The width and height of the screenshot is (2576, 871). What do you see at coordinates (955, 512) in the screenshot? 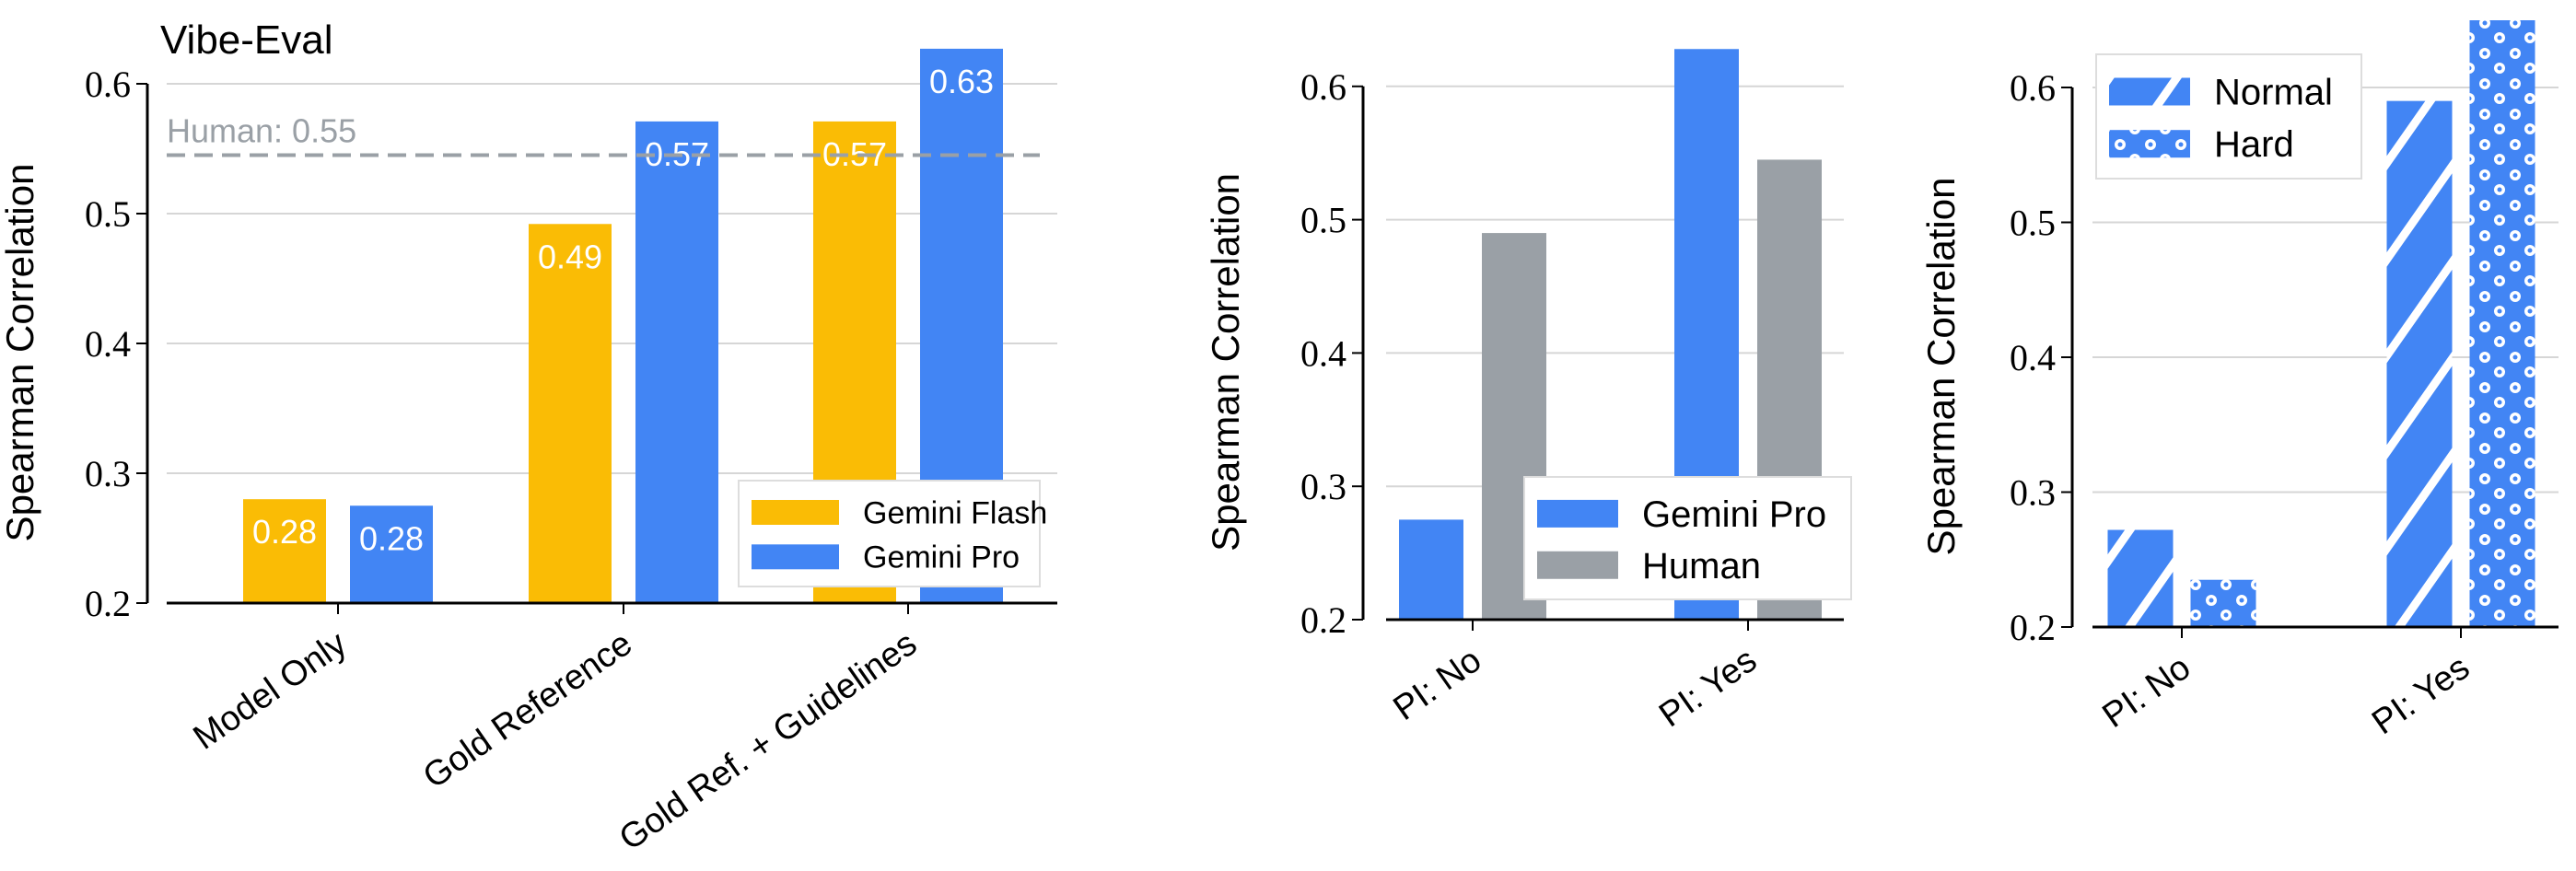
I see `legend-label: Gemini Flash` at bounding box center [955, 512].